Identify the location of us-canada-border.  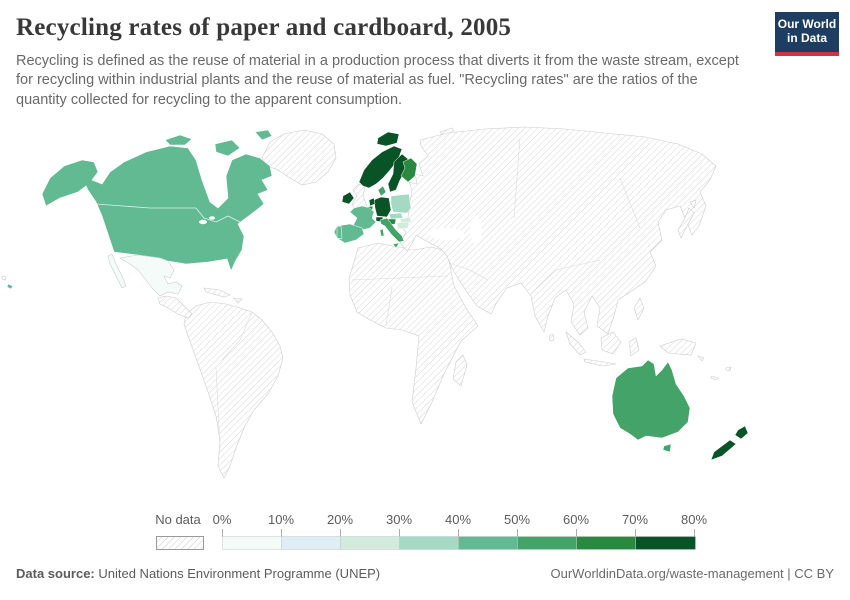
(168, 213).